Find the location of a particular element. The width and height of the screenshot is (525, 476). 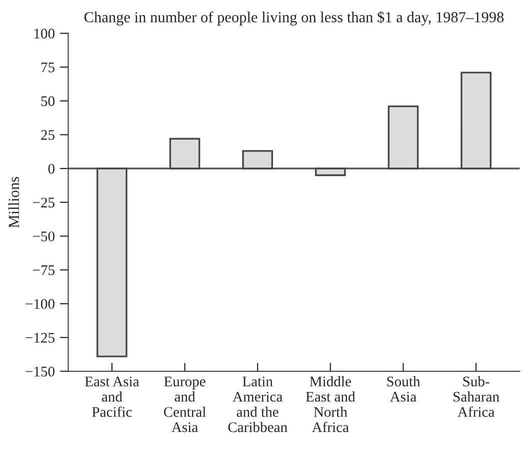

y-tick-label: −150 is located at coordinates (40, 371).